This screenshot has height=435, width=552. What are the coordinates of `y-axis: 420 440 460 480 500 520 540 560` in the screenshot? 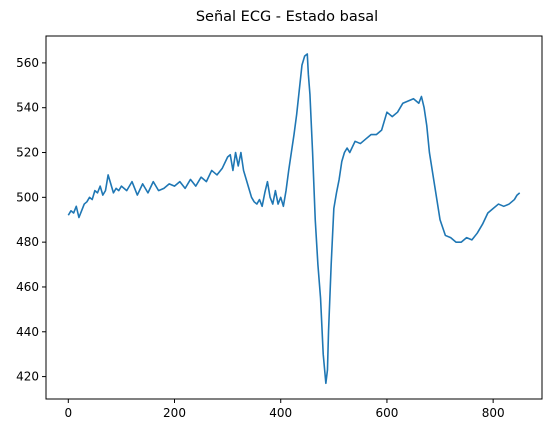 It's located at (31, 220).